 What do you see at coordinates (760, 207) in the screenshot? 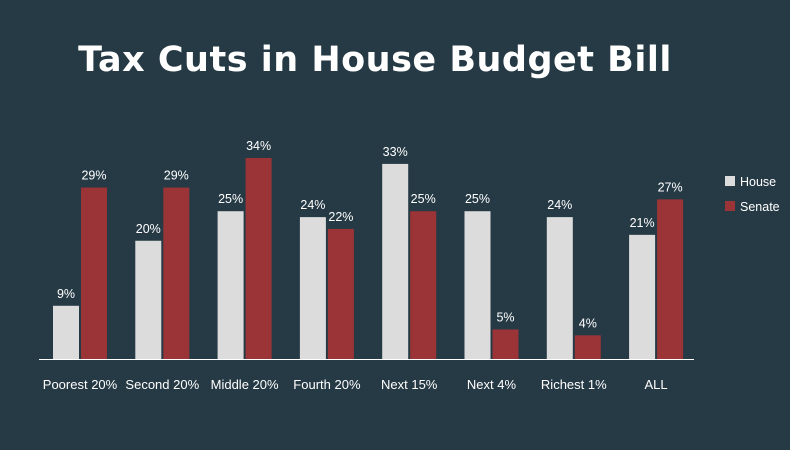
I see `legend-label-senate: Senate` at bounding box center [760, 207].